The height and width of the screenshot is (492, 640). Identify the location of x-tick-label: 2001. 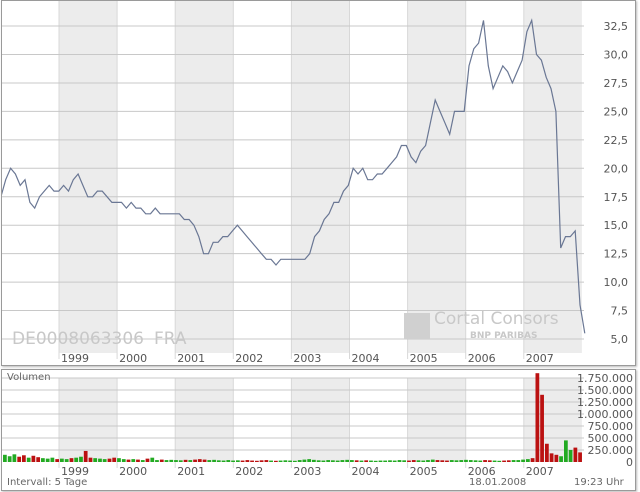
(191, 358).